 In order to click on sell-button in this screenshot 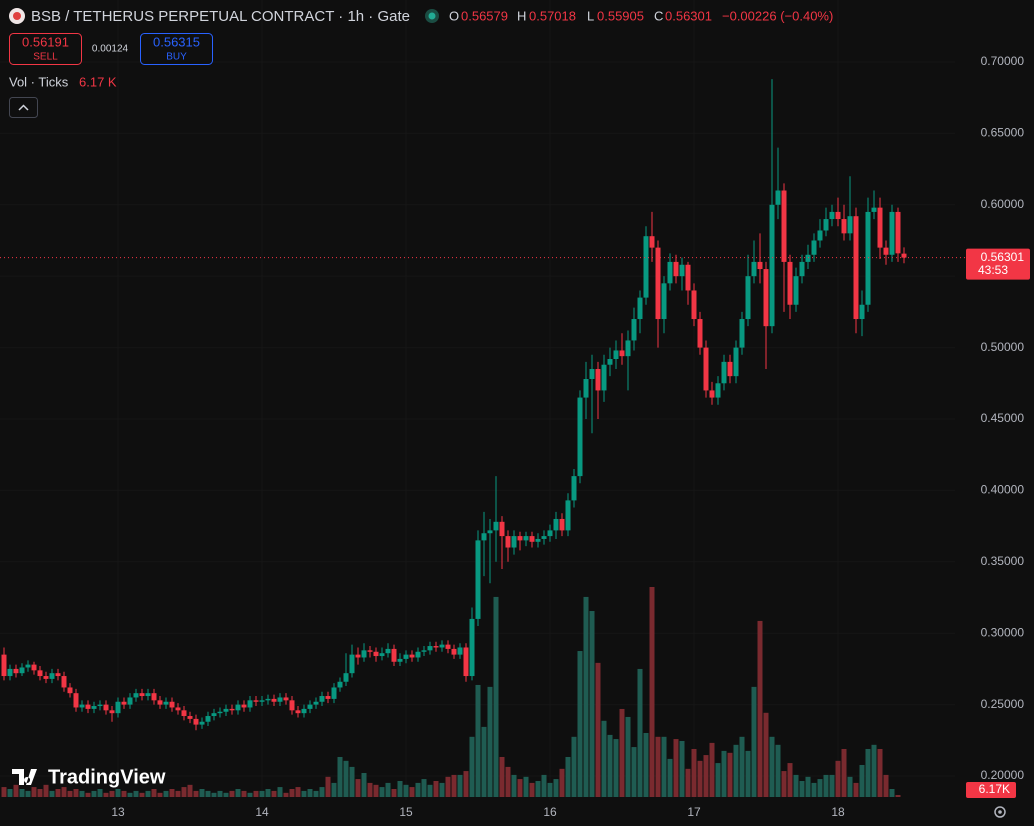, I will do `click(45, 49)`.